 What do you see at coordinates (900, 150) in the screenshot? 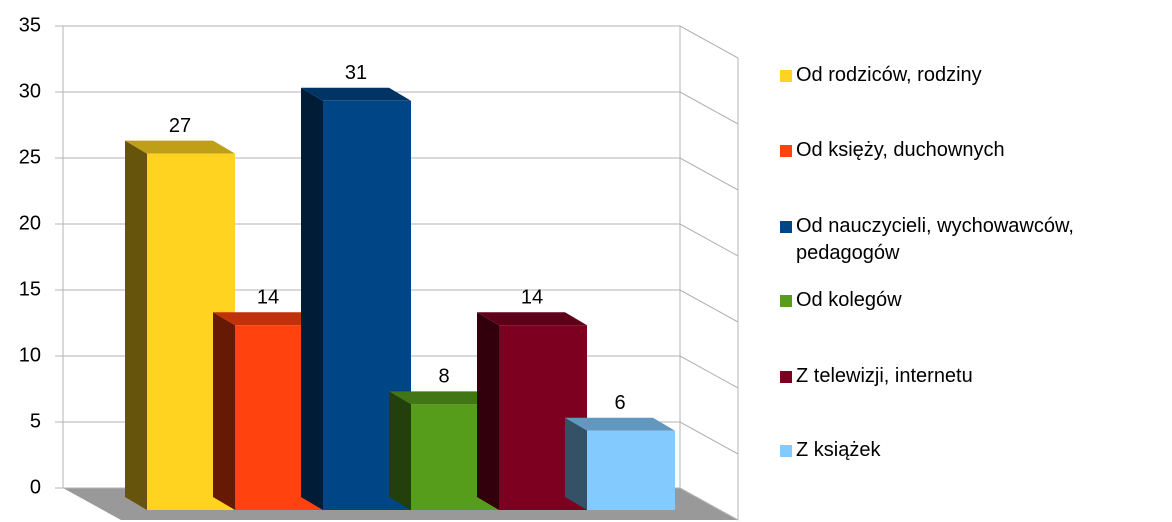
I see `legend-label: Od księży, duchownych` at bounding box center [900, 150].